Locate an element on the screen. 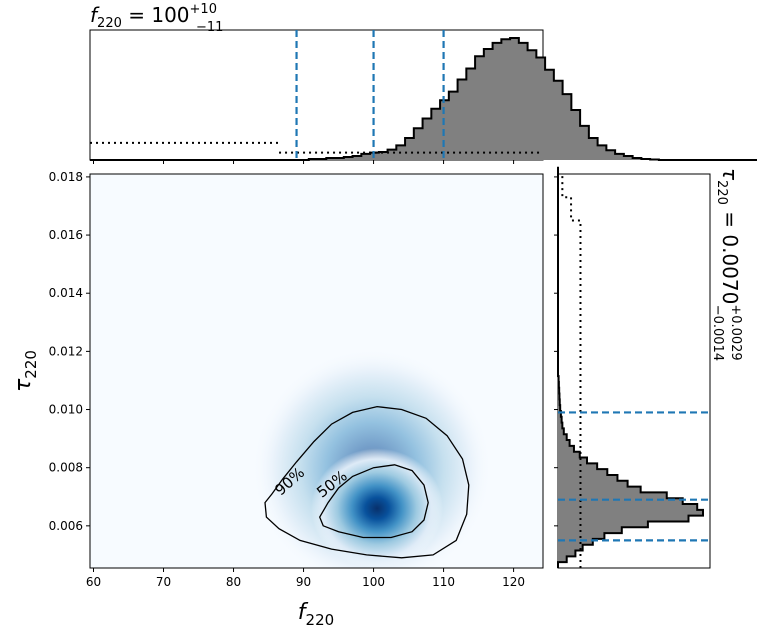 This screenshot has height=635, width=757. y-tick-label: 0.010 is located at coordinates (66, 410).